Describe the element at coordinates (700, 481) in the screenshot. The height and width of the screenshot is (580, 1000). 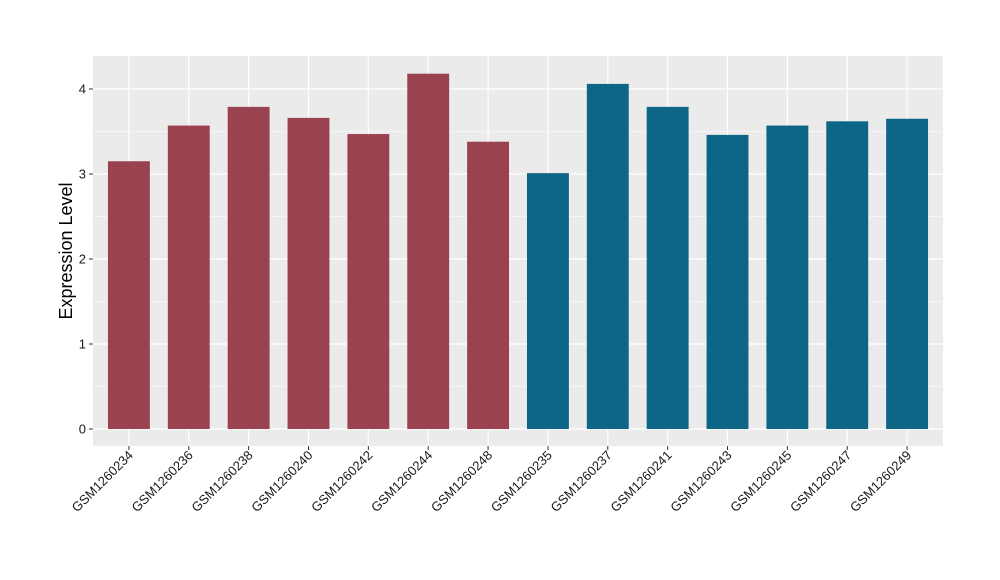
I see `x-tick-label: GSM1260243` at that location.